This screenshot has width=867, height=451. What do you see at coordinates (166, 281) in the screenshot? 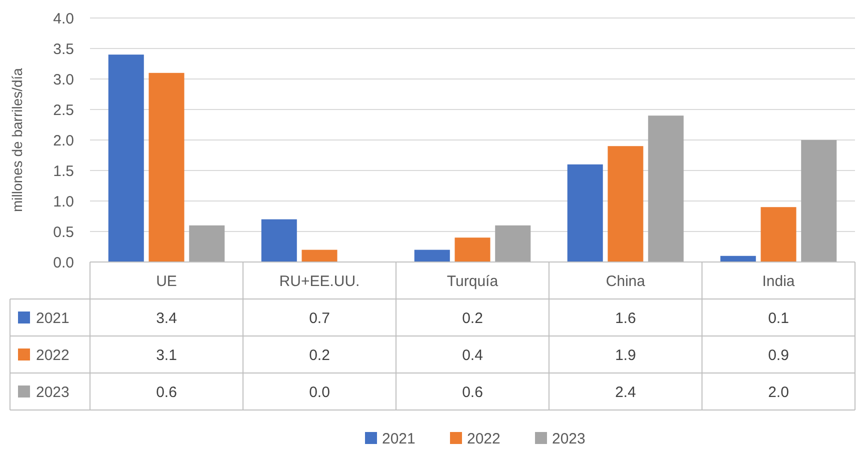
I see `x-tick-label: UE` at bounding box center [166, 281].